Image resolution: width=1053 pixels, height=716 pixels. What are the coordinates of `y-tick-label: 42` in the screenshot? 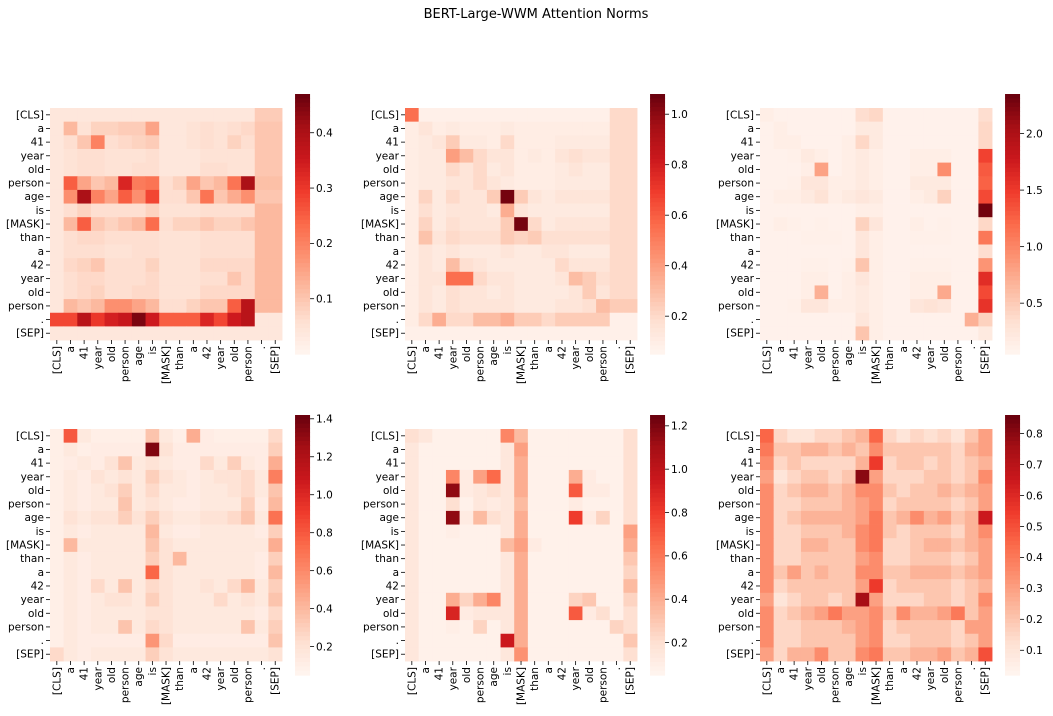 It's located at (747, 586).